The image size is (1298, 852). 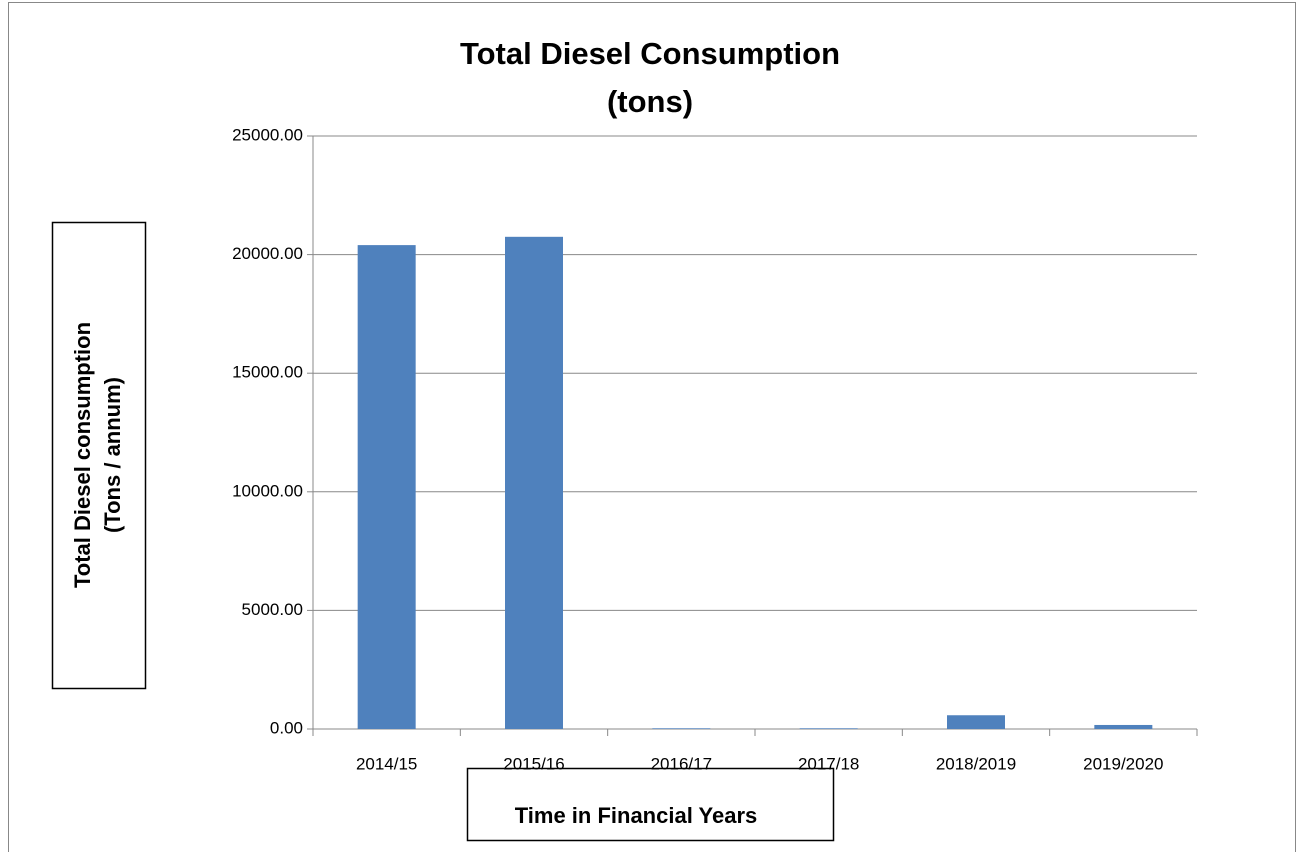 What do you see at coordinates (650, 53) in the screenshot?
I see `chart-title: Total Diesel Consumption` at bounding box center [650, 53].